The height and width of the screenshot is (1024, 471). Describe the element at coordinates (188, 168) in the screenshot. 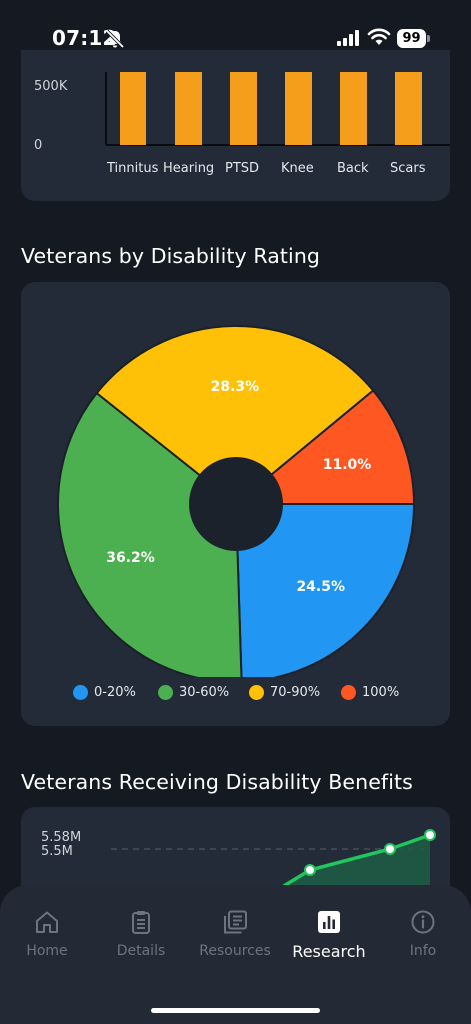

I see `x-tick-label: Hearing` at that location.